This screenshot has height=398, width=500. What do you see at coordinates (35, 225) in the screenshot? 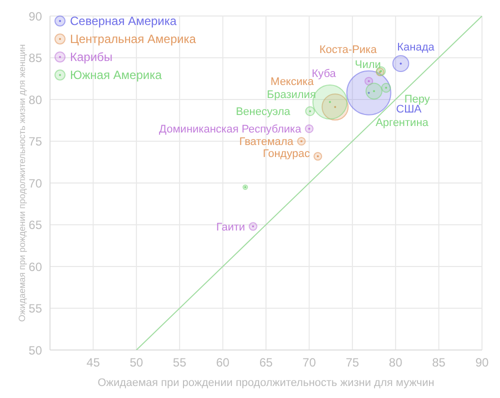
I see `y-tick-label: 65` at bounding box center [35, 225].